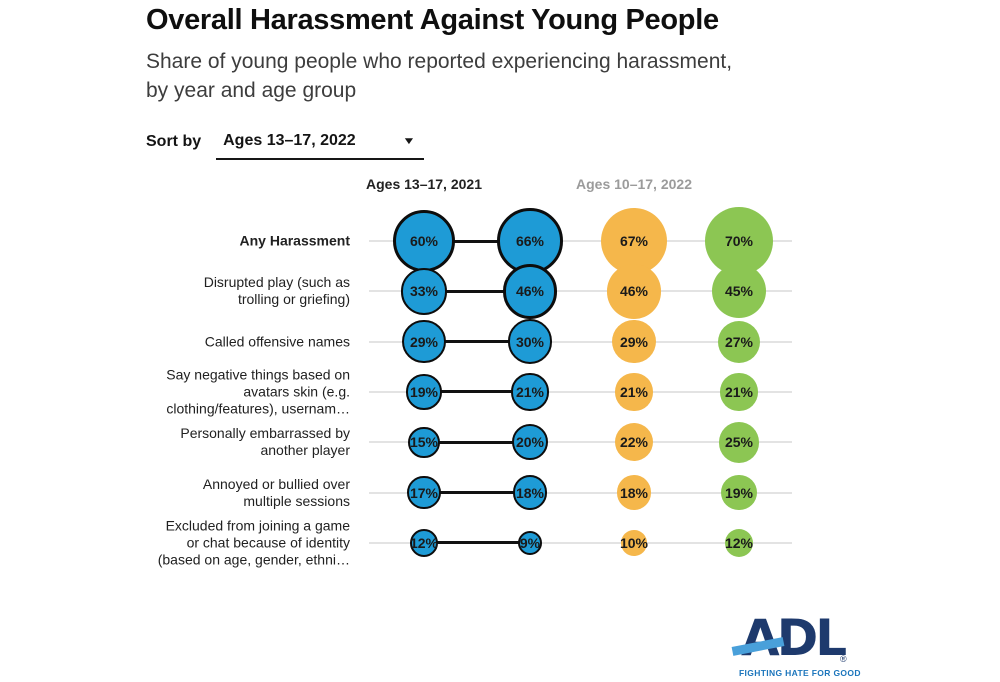 Image resolution: width=1000 pixels, height=682 pixels. Describe the element at coordinates (634, 184) in the screenshot. I see `column-header: Ages 10–17, 2022` at that location.